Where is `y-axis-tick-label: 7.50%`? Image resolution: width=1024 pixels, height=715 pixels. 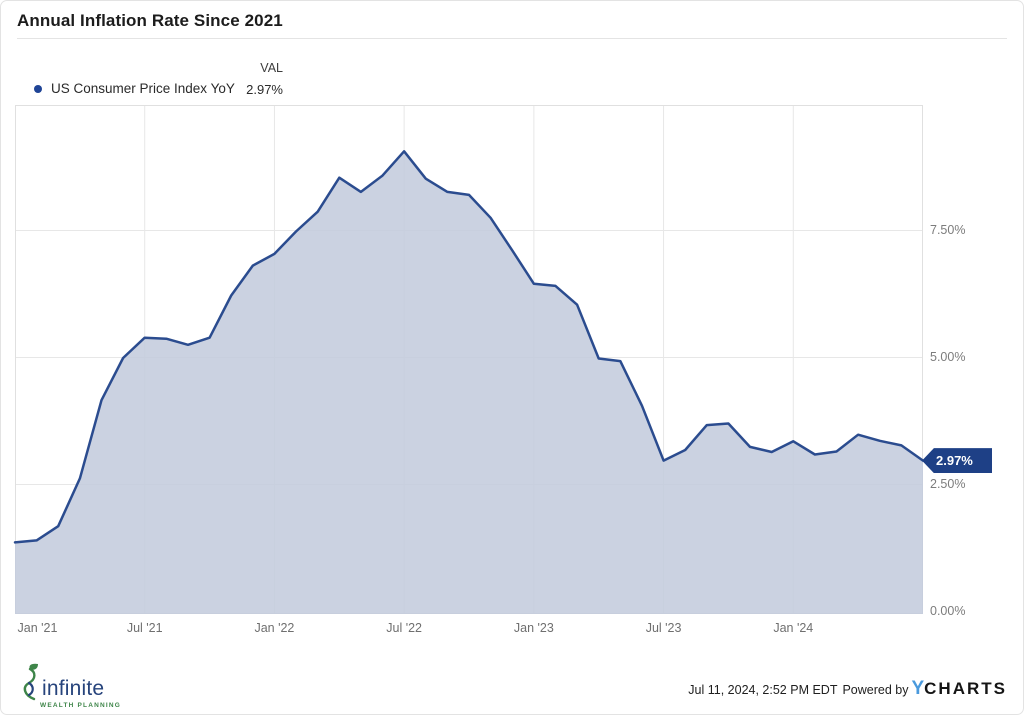 y-axis-tick-label: 7.50% is located at coordinates (948, 229).